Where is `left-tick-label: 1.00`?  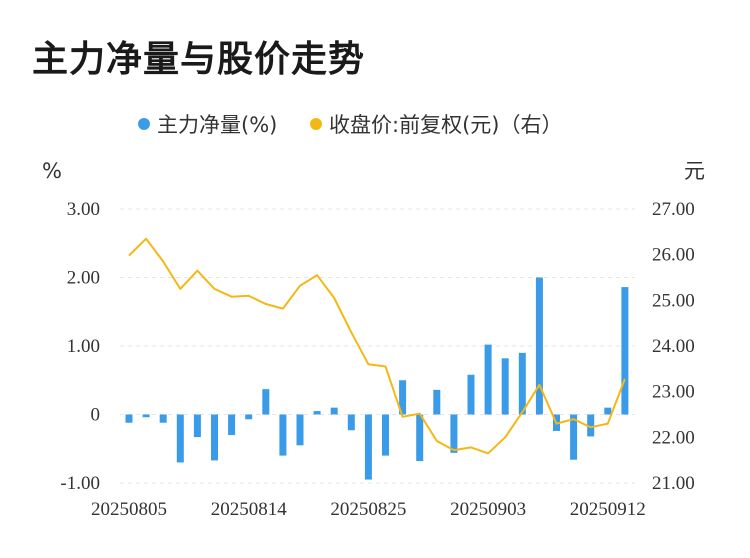 left-tick-label: 1.00 is located at coordinates (83, 346).